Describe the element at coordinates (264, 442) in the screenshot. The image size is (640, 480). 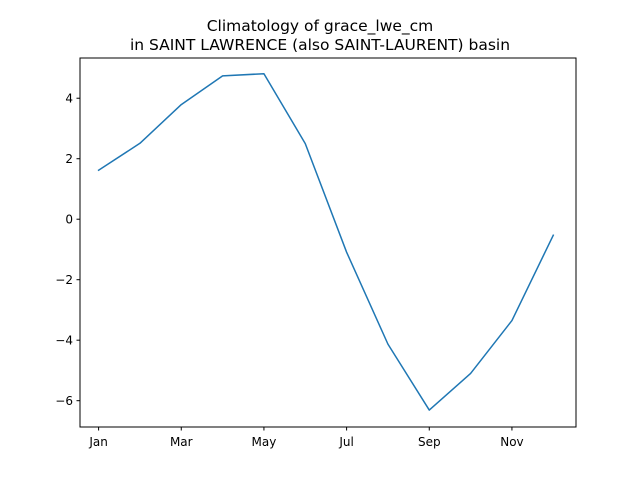
I see `x-tick-label: May` at that location.